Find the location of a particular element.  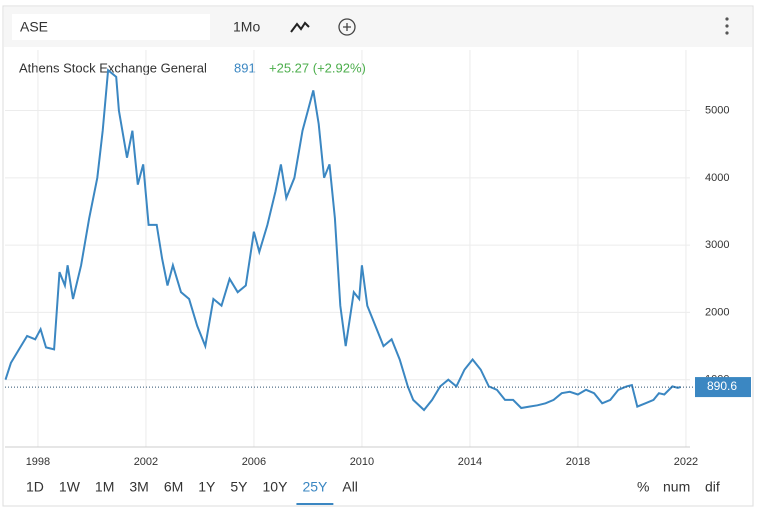

mode-button: % is located at coordinates (643, 487).